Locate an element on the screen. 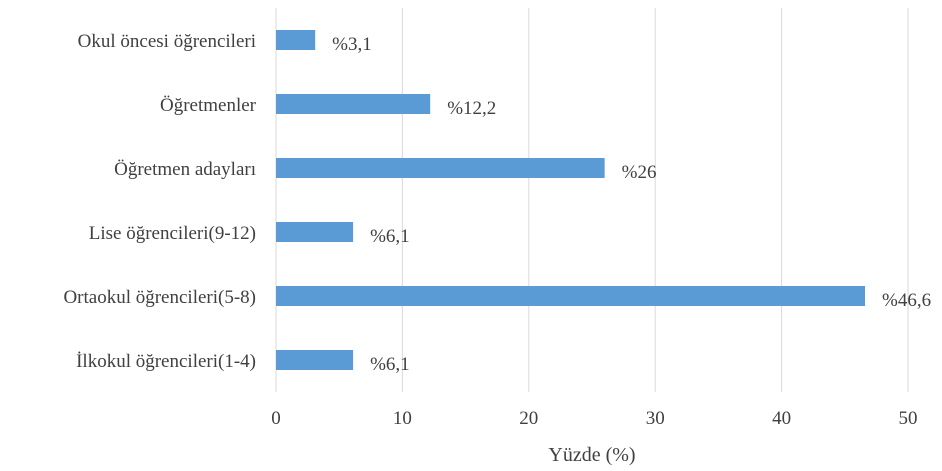 Image resolution: width=942 pixels, height=471 pixels. data-label: %46,6 is located at coordinates (906, 300).